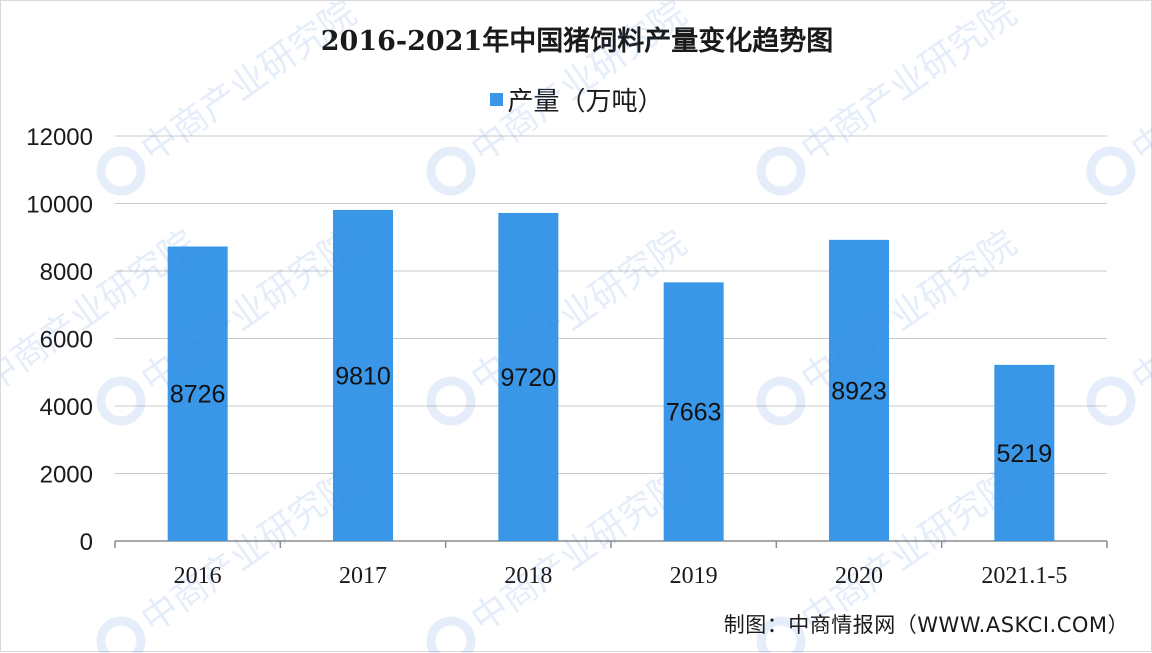 Image resolution: width=1152 pixels, height=653 pixels. What do you see at coordinates (859, 576) in the screenshot?
I see `x-tick-label: 2020` at bounding box center [859, 576].